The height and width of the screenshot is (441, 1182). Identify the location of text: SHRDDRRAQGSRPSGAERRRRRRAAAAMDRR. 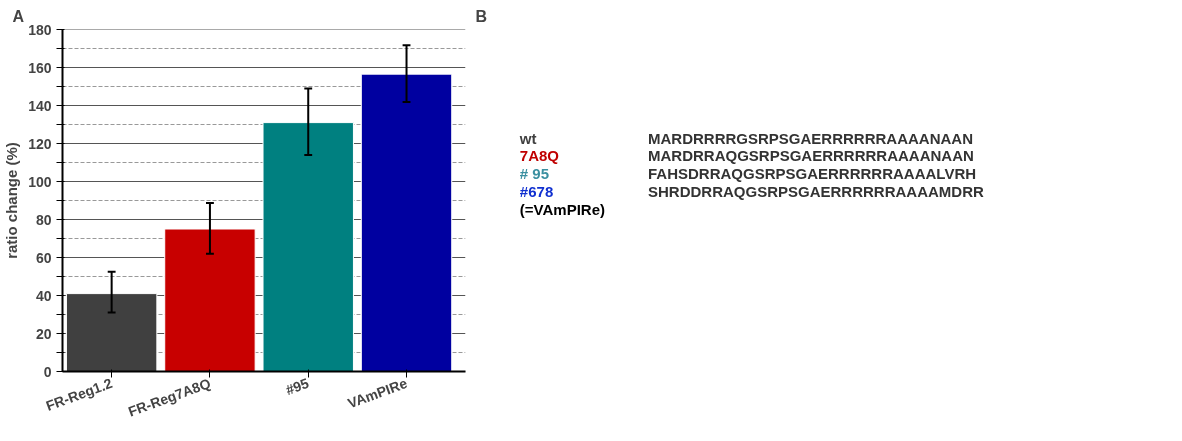
(816, 192).